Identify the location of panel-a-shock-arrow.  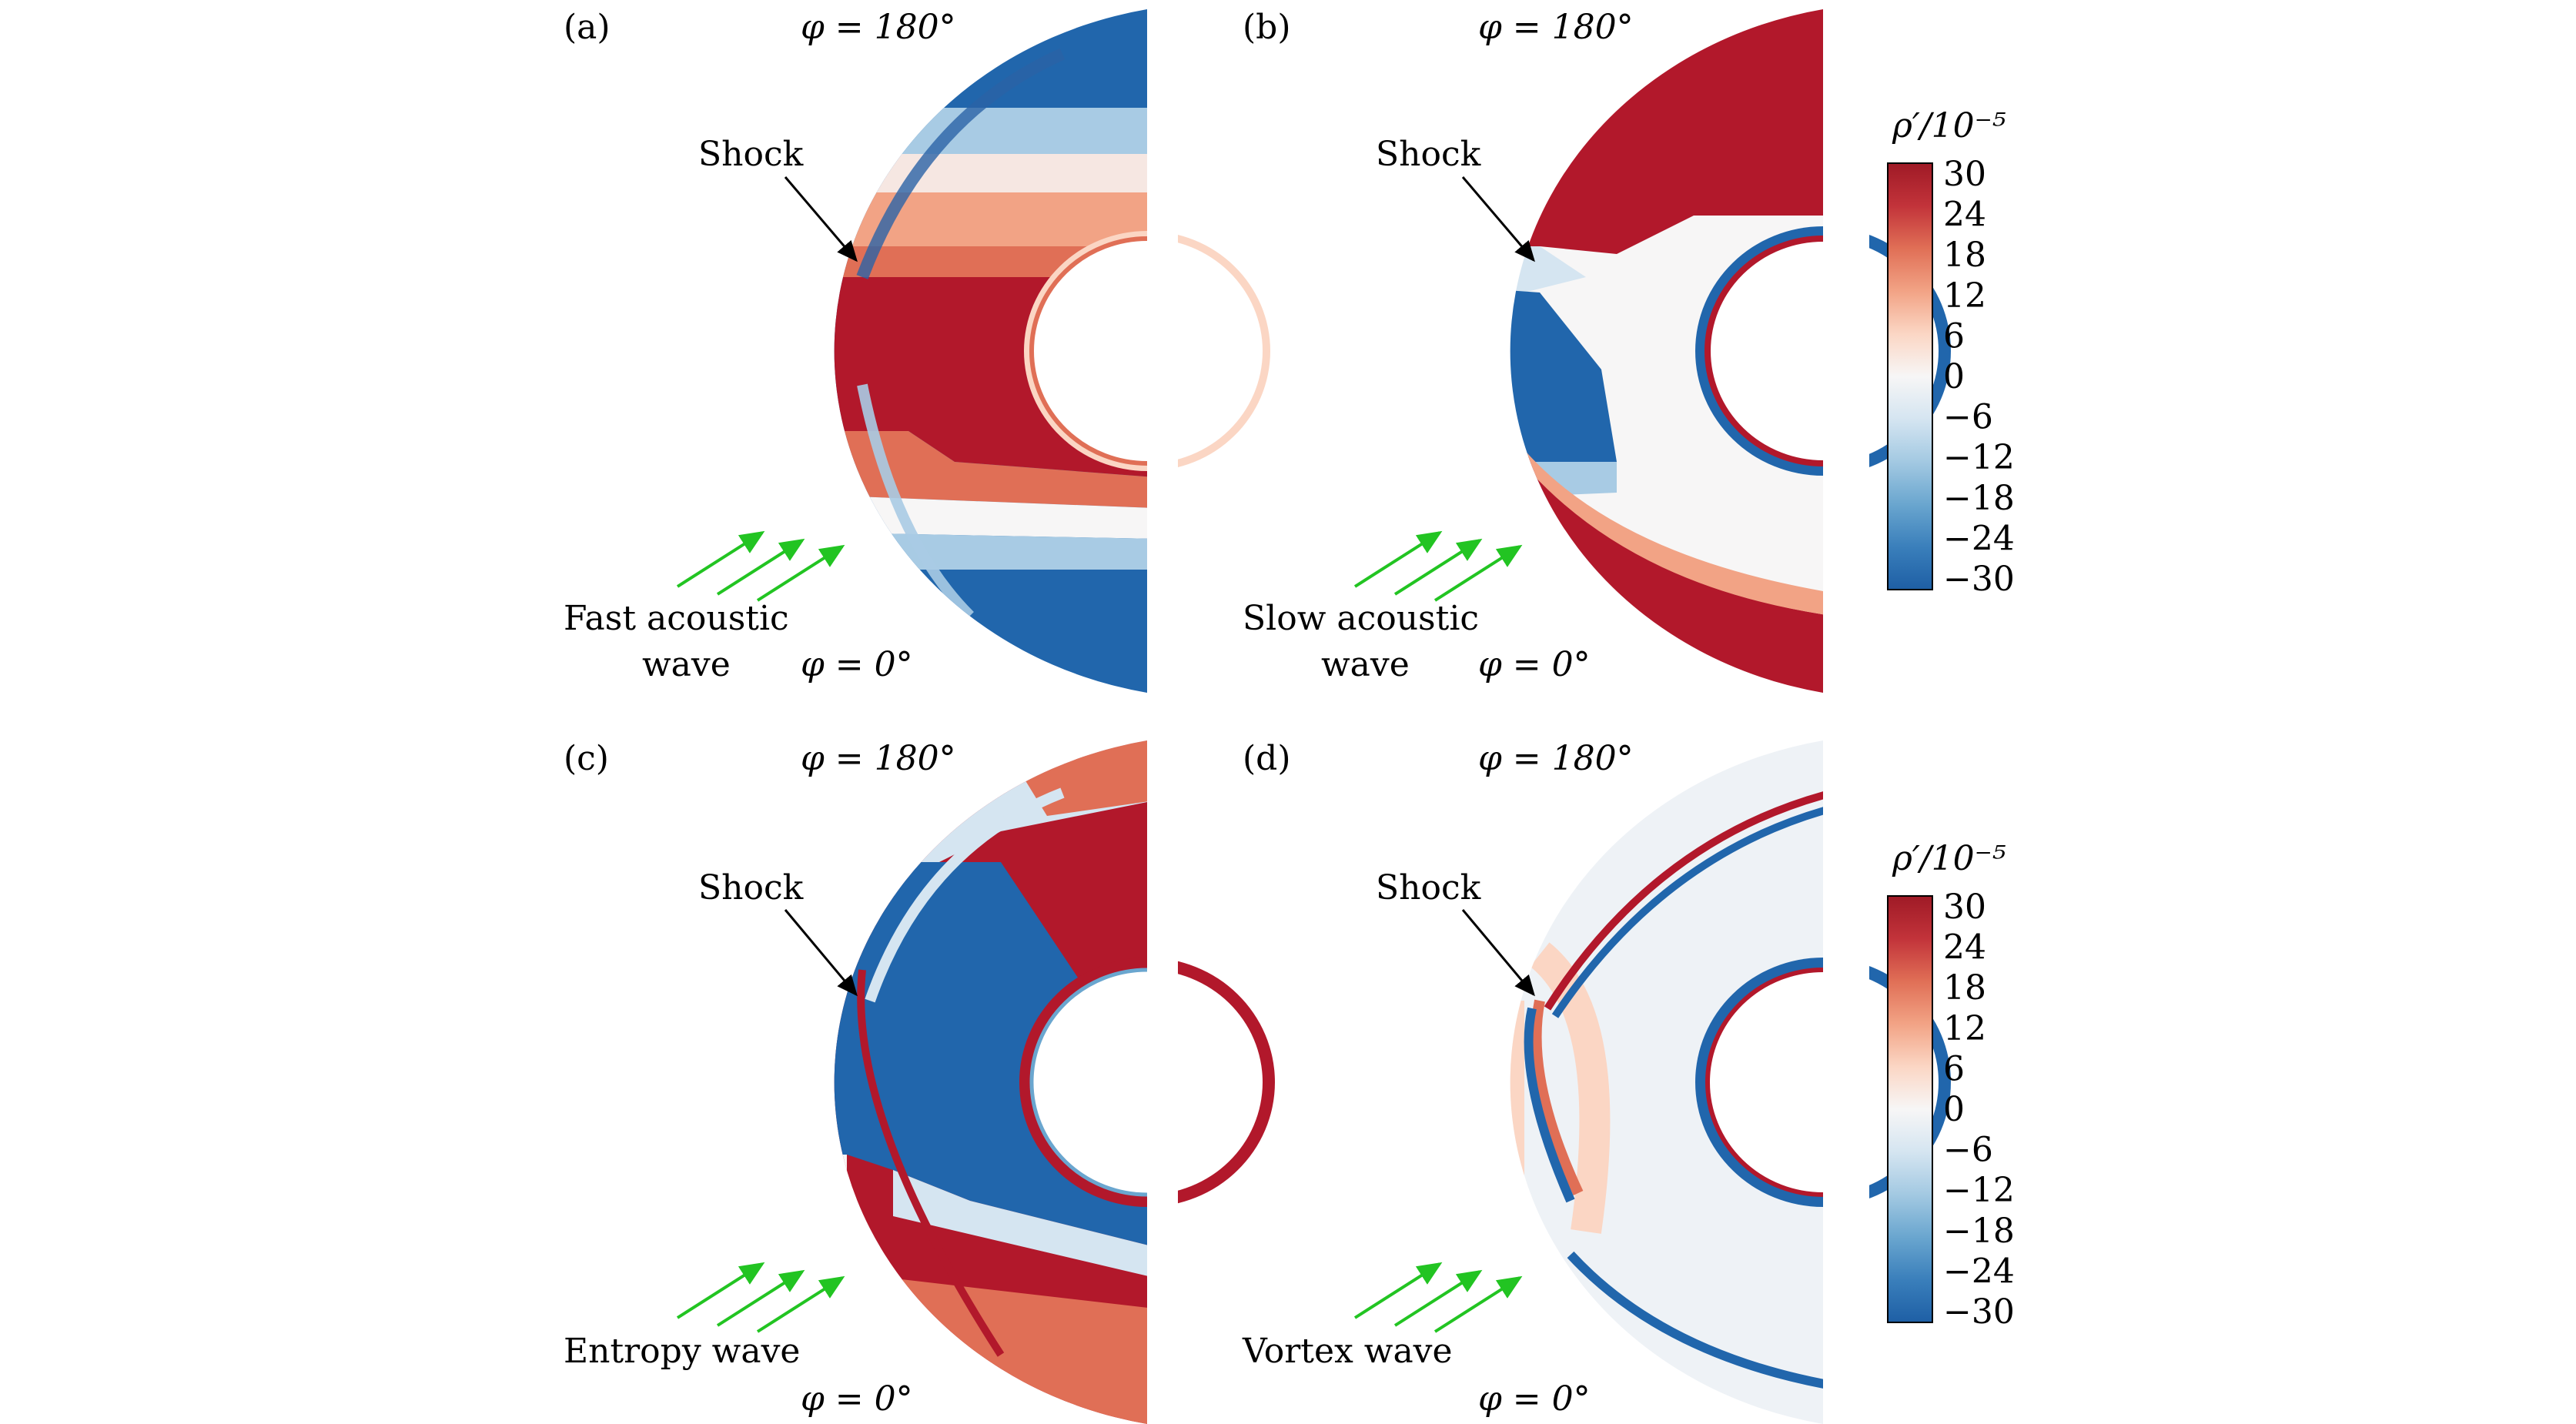
(821, 219).